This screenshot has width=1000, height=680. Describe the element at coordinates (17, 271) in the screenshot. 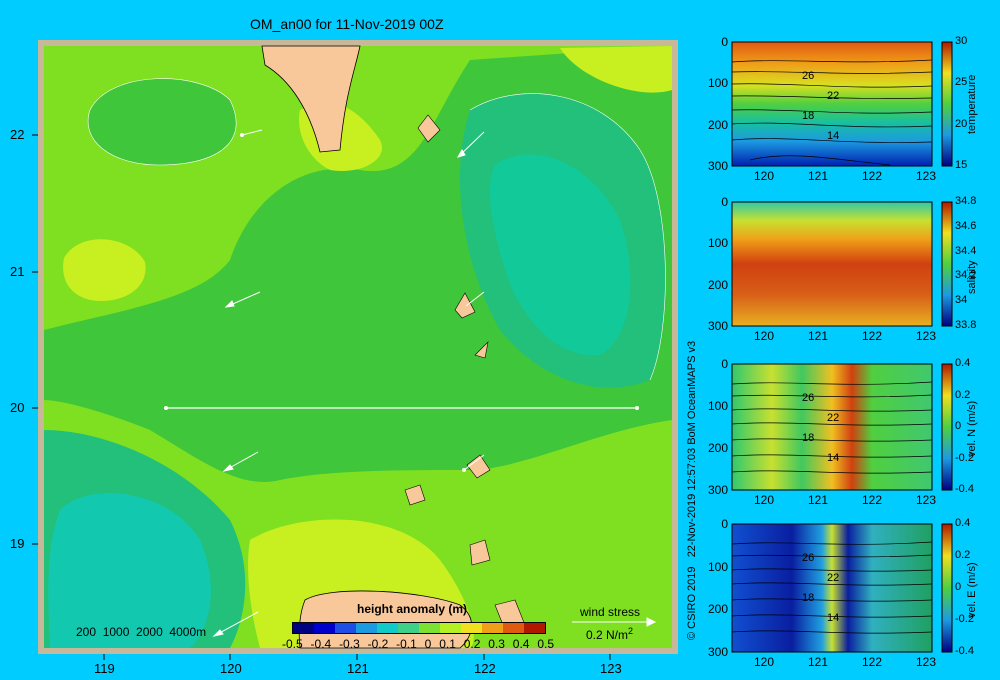

I see `lat-tick-21: 21` at that location.